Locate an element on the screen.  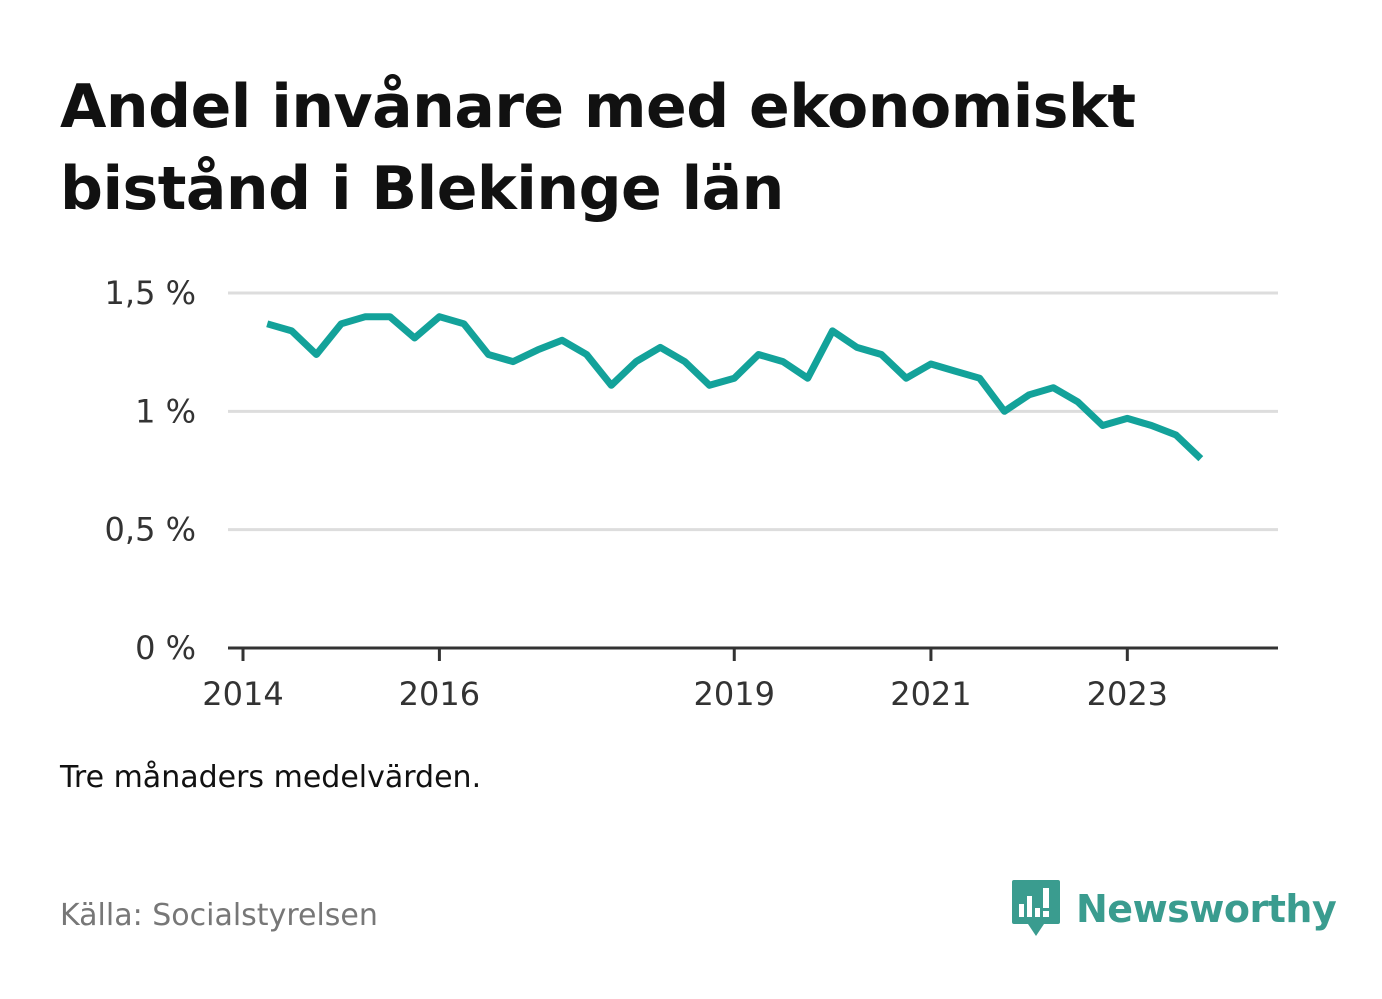
bar-chart-speech-bubble-icon is located at coordinates (1036, 908).